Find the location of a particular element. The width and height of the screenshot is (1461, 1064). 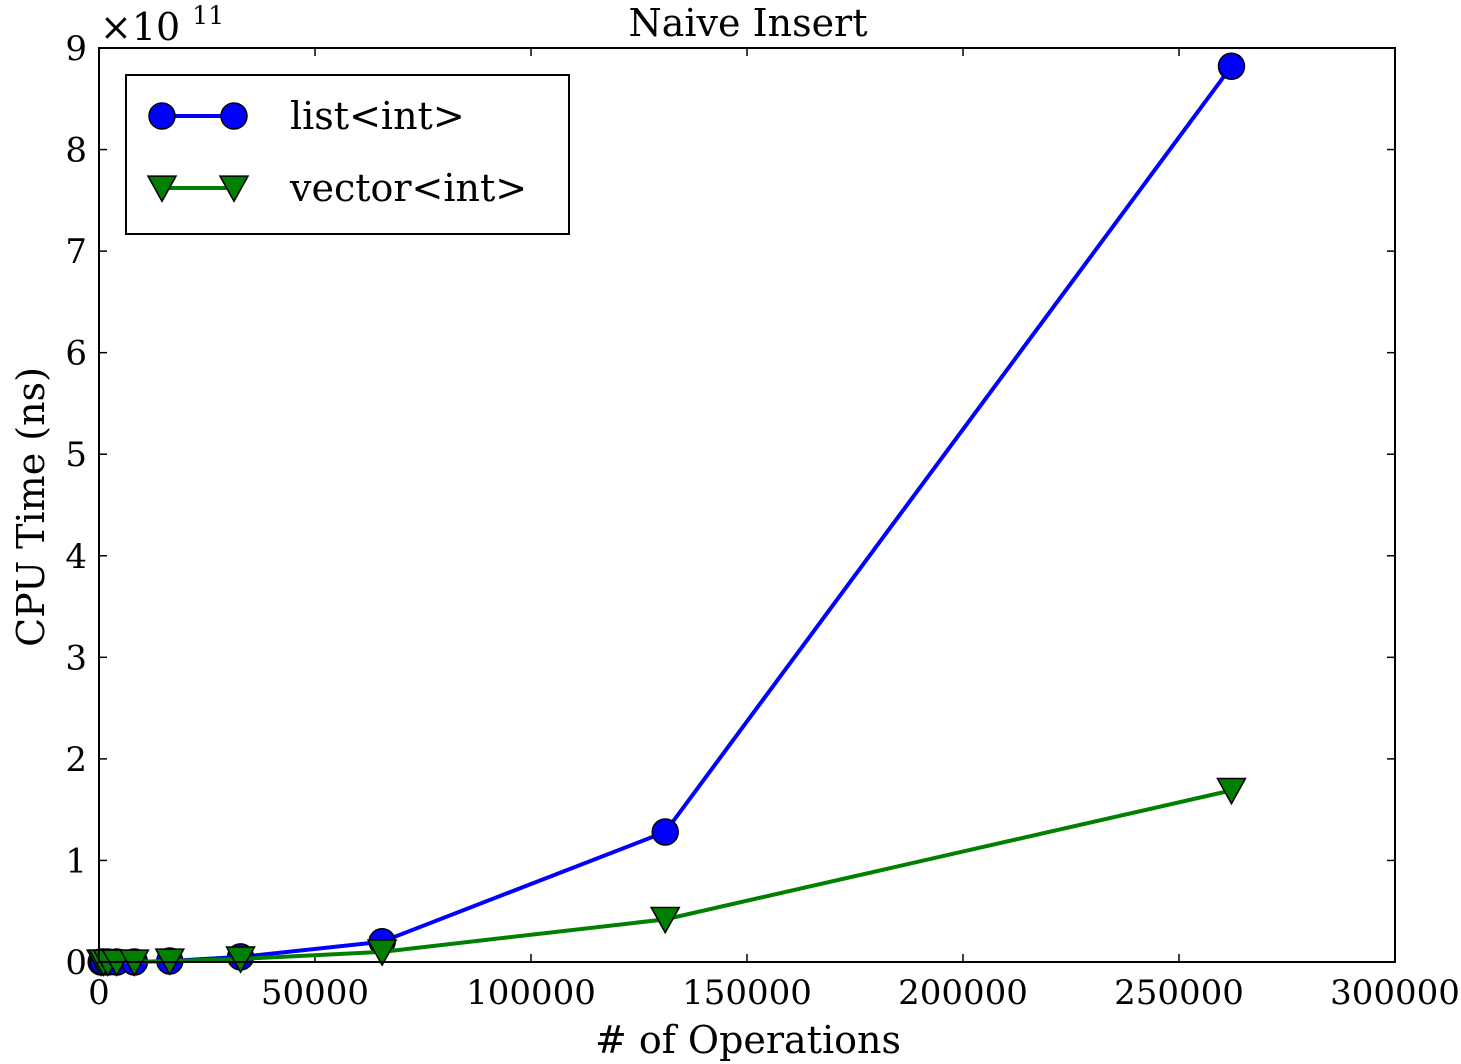

legend-item: vector<int> is located at coordinates (336, 188).